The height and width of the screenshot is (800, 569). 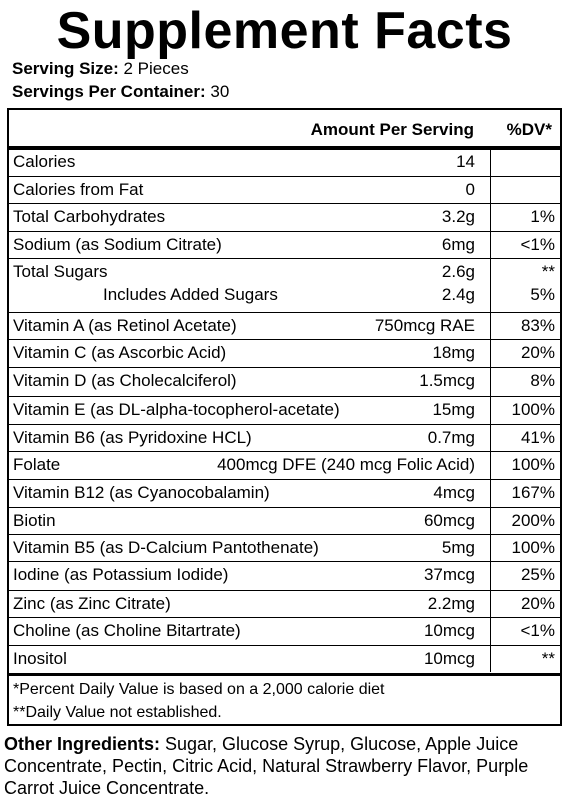 I want to click on nutrient-name: Vitamin B6 (as Pyridoxine HCL), so click(x=132, y=437).